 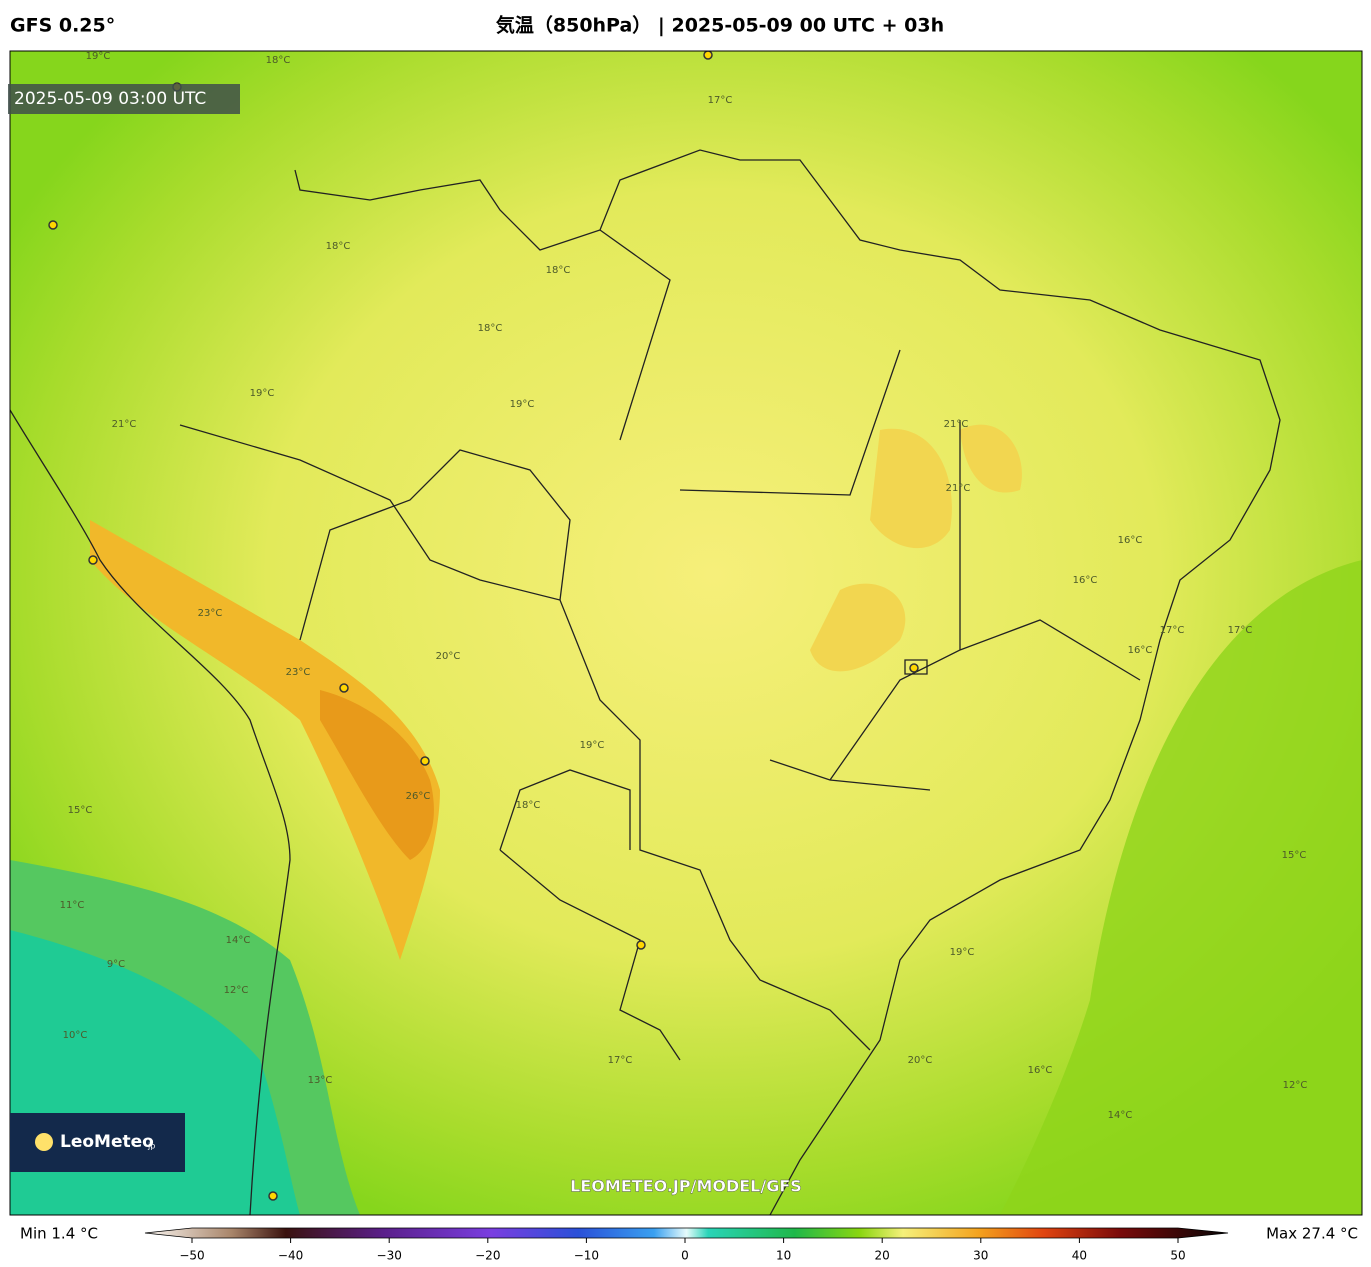 I want to click on colorbar-tick-label: 0, so click(x=685, y=1256).